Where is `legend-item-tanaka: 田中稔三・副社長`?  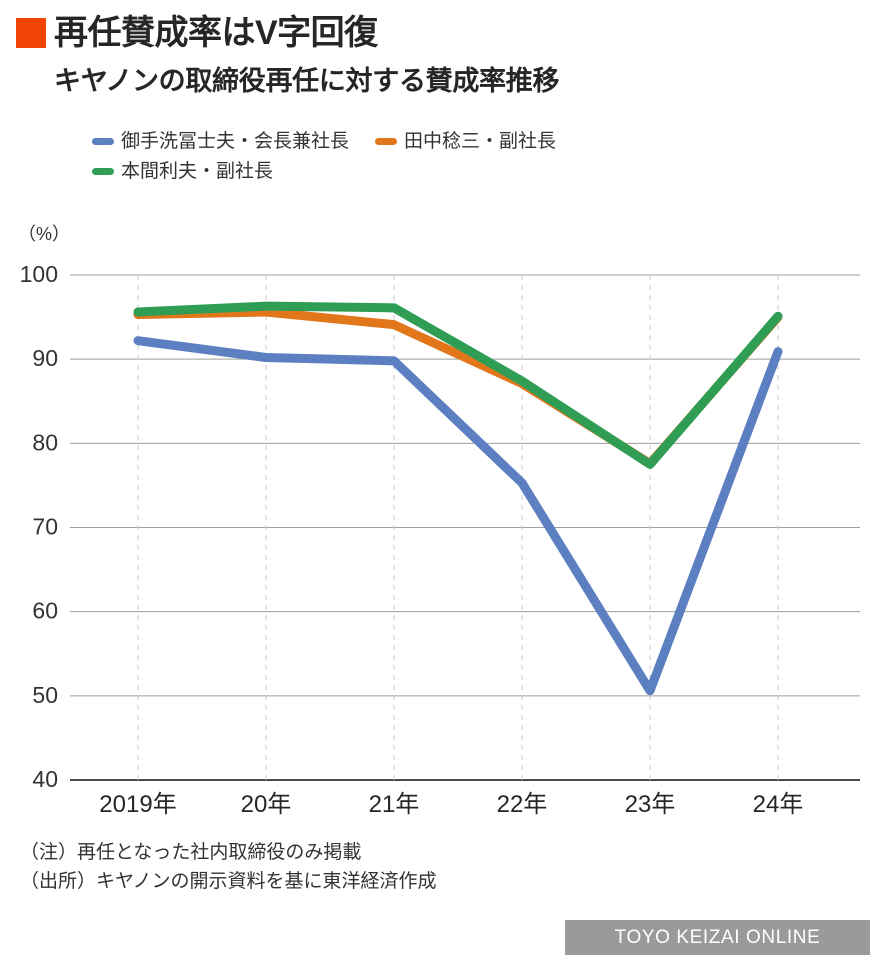
legend-item-tanaka: 田中稔三・副社長 is located at coordinates (465, 141).